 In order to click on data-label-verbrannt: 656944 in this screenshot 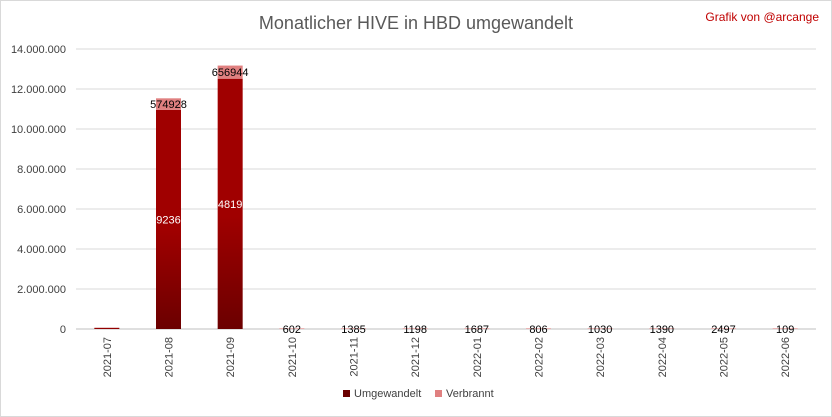, I will do `click(230, 73)`.